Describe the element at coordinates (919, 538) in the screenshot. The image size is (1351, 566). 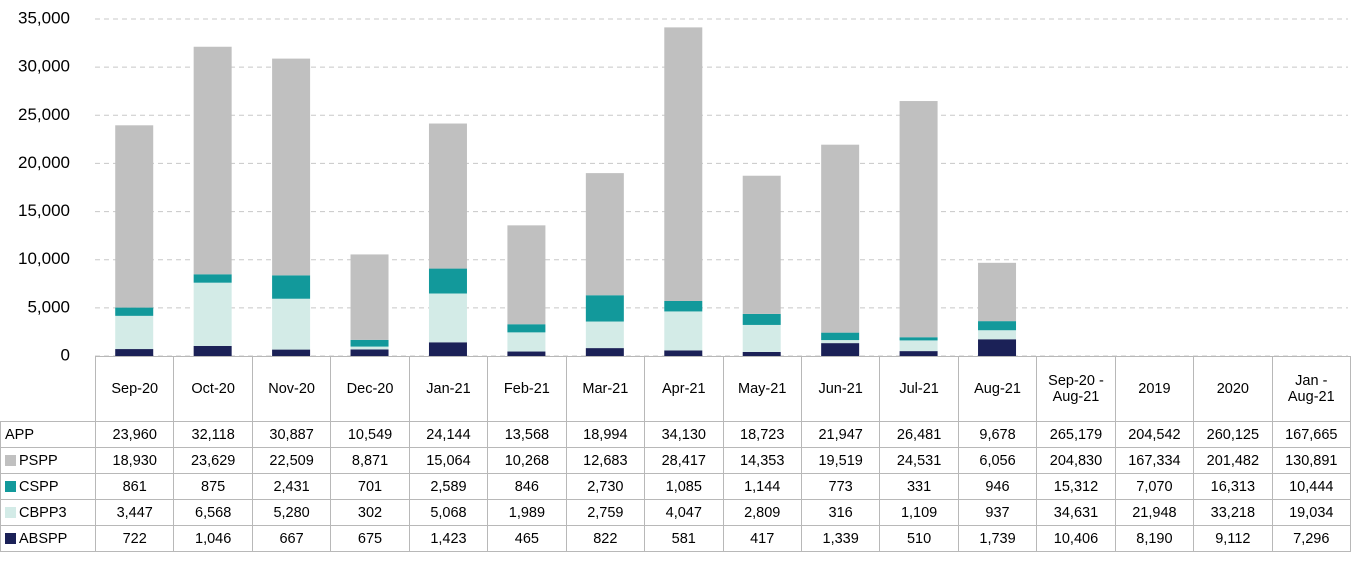
I see `table-cell: 510` at that location.